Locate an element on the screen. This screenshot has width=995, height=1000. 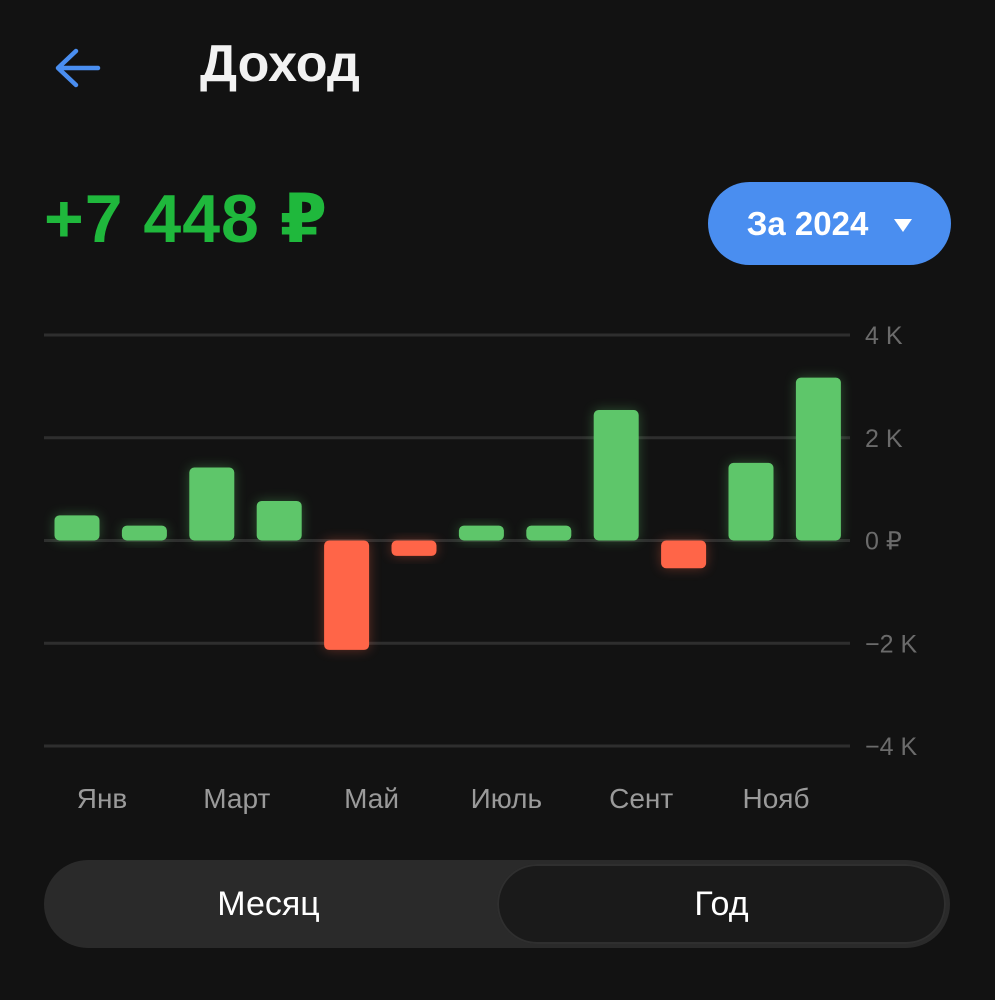
back-button is located at coordinates (78, 68).